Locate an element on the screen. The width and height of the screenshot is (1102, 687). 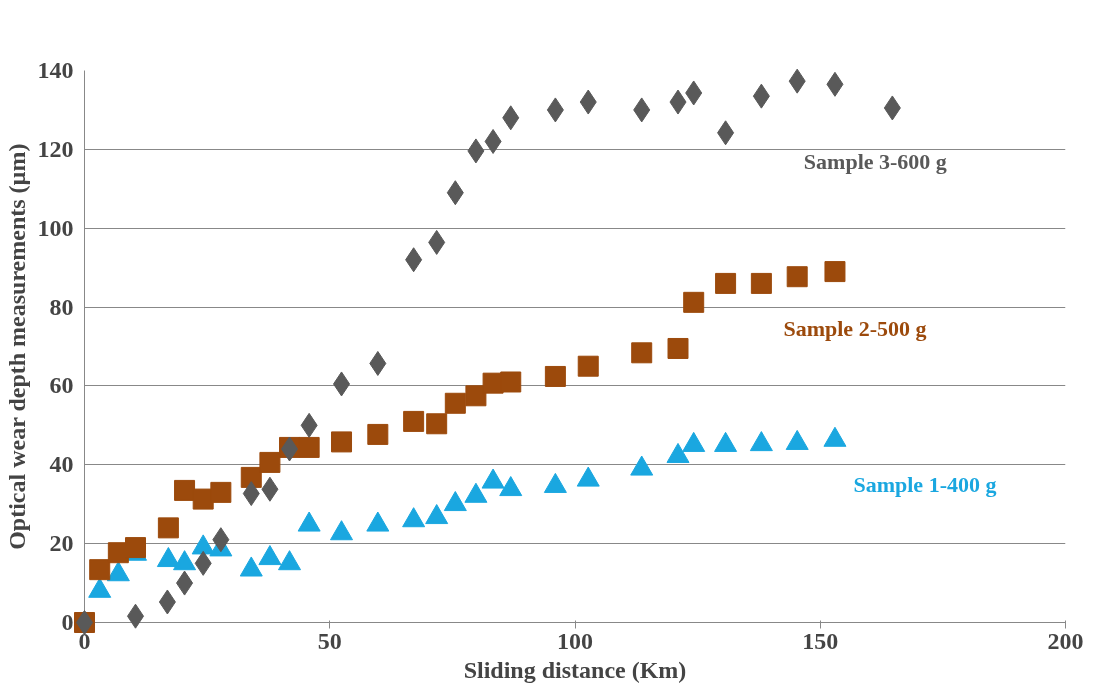
x-tick-label: 150 is located at coordinates (820, 640).